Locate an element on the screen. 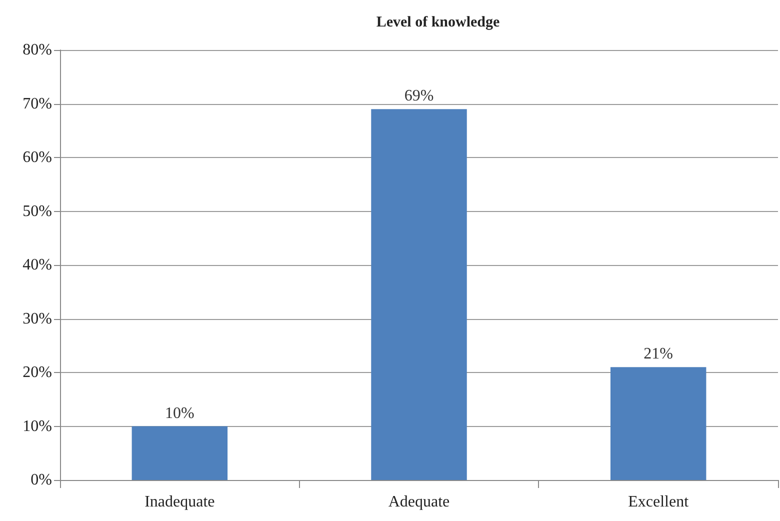 Image resolution: width=780 pixels, height=521 pixels. chart-title: Level of knowledge is located at coordinates (438, 22).